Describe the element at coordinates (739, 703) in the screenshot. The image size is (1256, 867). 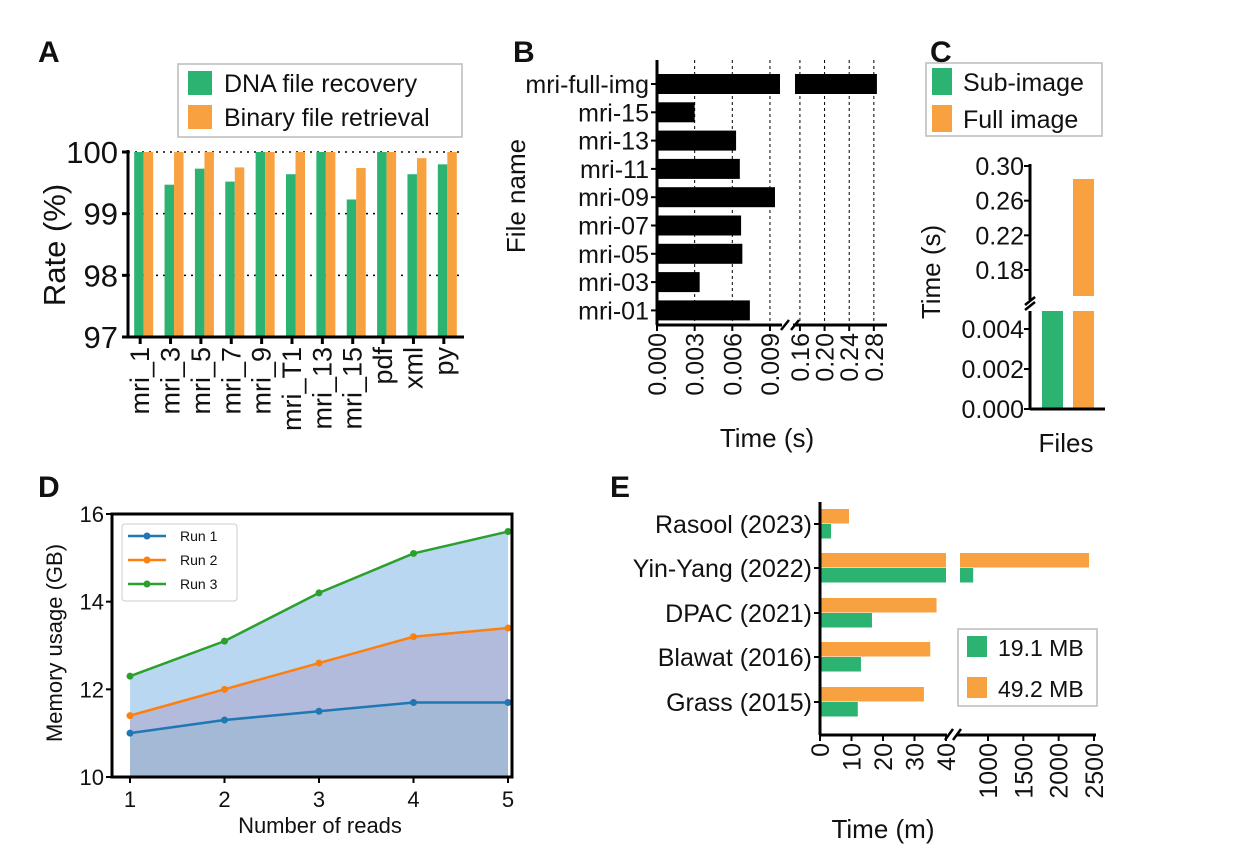
I see `y-tick-label: Grass (2015)` at that location.